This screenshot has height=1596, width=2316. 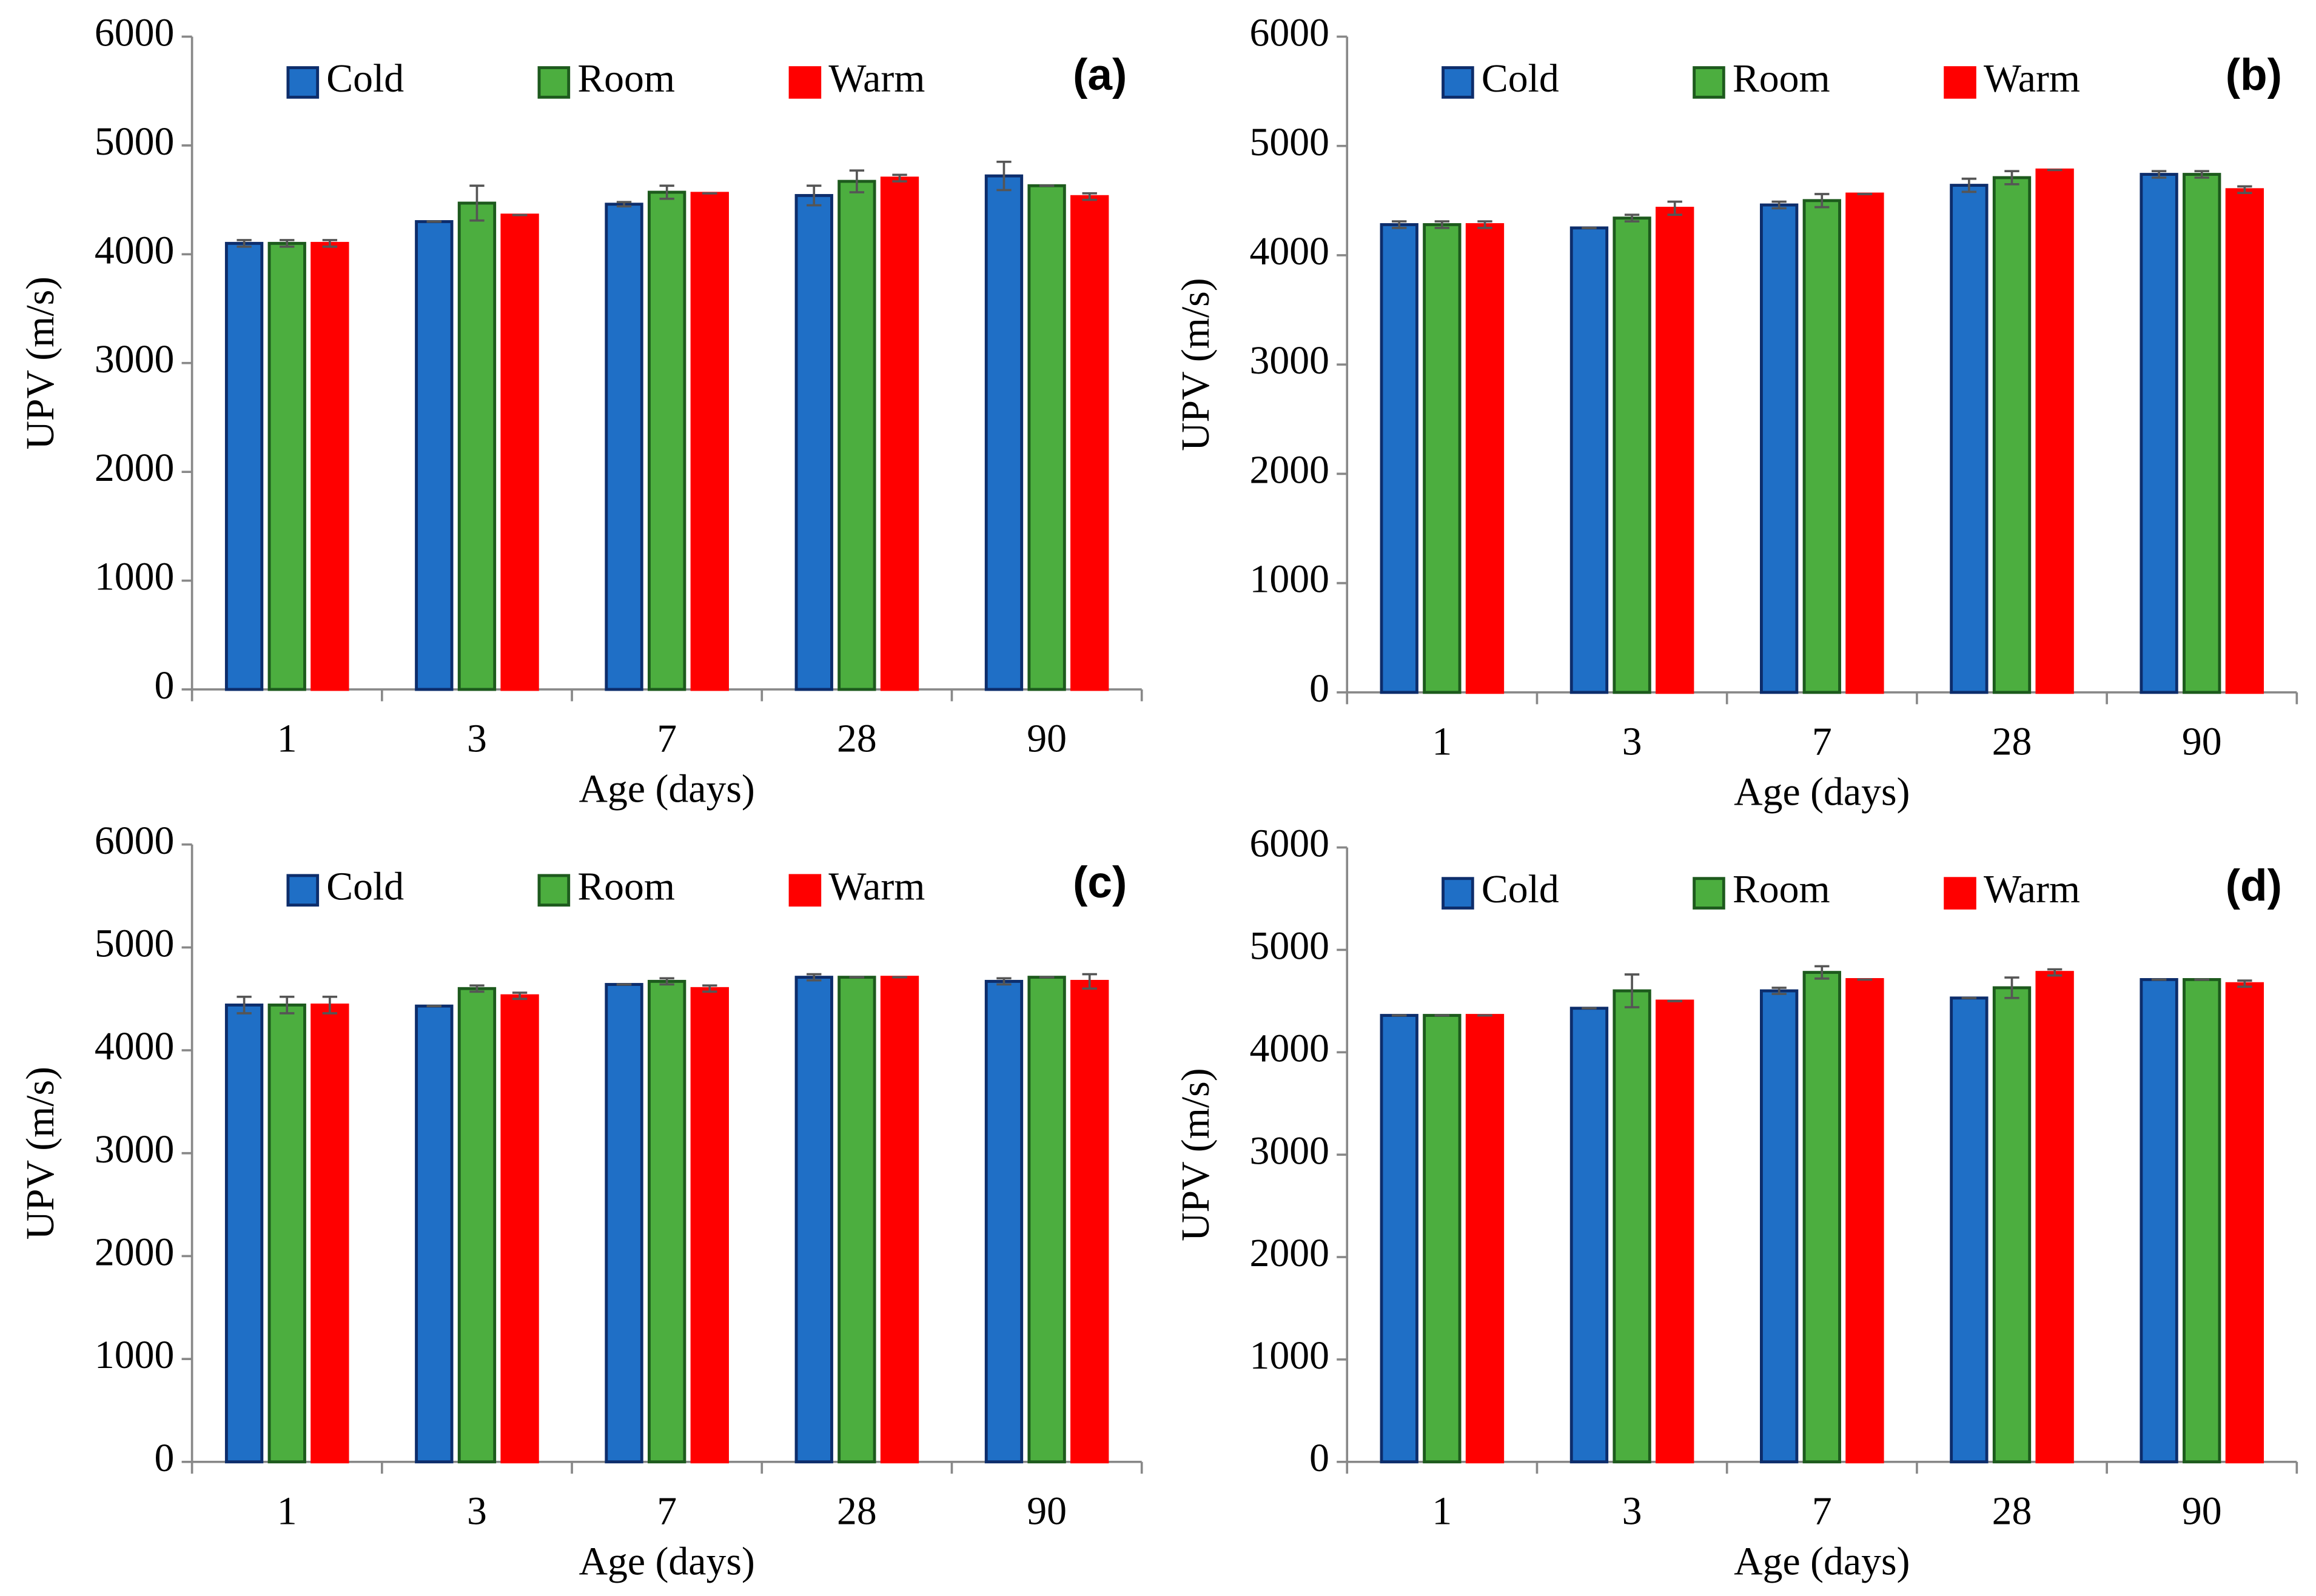 I want to click on legend-label: Warm, so click(x=877, y=886).